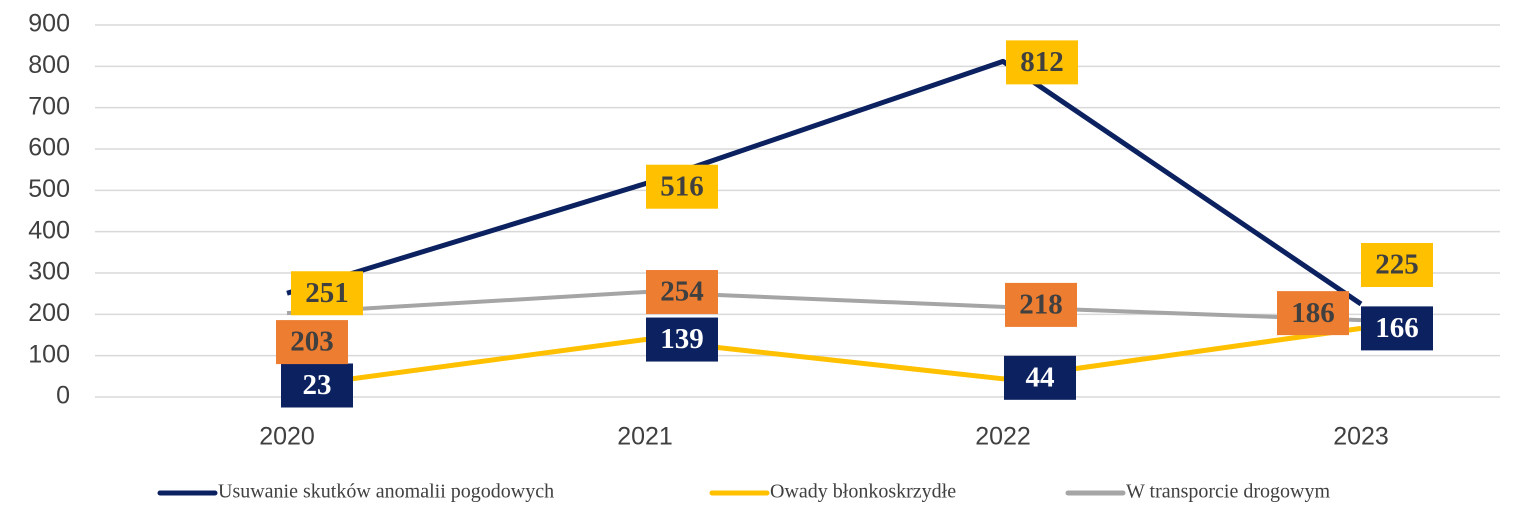 The image size is (1514, 508). What do you see at coordinates (1228, 492) in the screenshot?
I see `legend-label: W transporcie drogowym` at bounding box center [1228, 492].